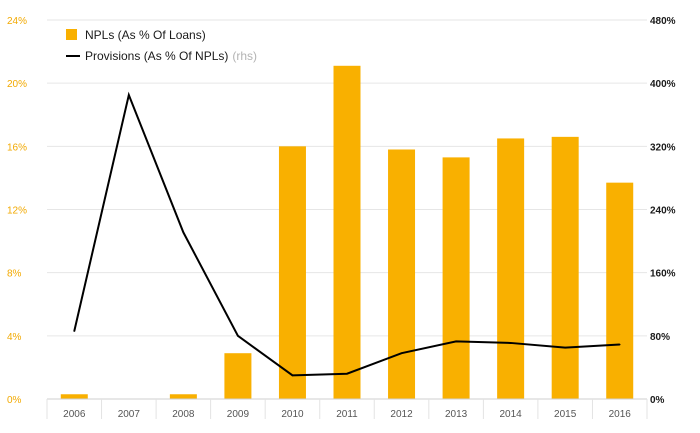 Image resolution: width=700 pixels, height=433 pixels. I want to click on point-provisions-2012, so click(401, 353).